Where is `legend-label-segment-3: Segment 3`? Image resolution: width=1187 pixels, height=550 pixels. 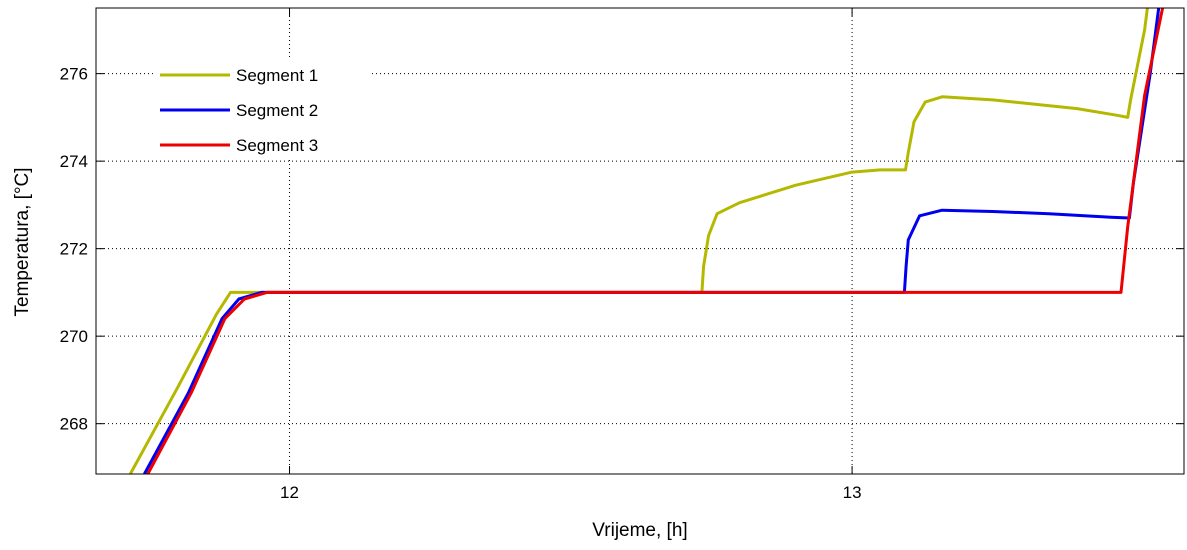 legend-label-segment-3: Segment 3 is located at coordinates (277, 145).